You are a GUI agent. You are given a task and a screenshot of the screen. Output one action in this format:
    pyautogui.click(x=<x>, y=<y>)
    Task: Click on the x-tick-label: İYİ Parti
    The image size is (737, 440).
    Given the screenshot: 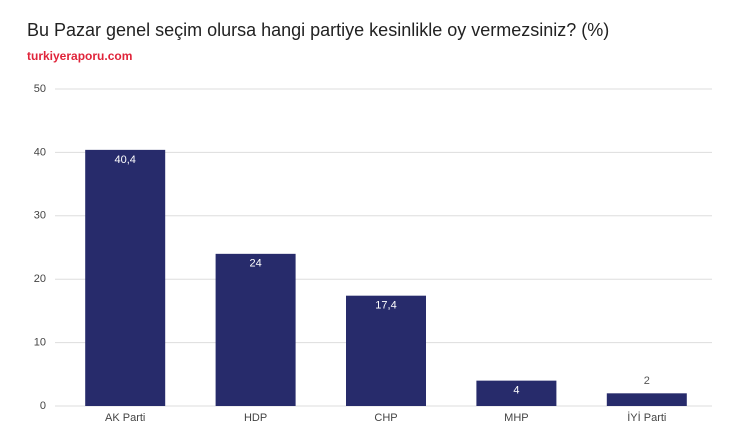 What is the action you would take?
    pyautogui.click(x=646, y=417)
    